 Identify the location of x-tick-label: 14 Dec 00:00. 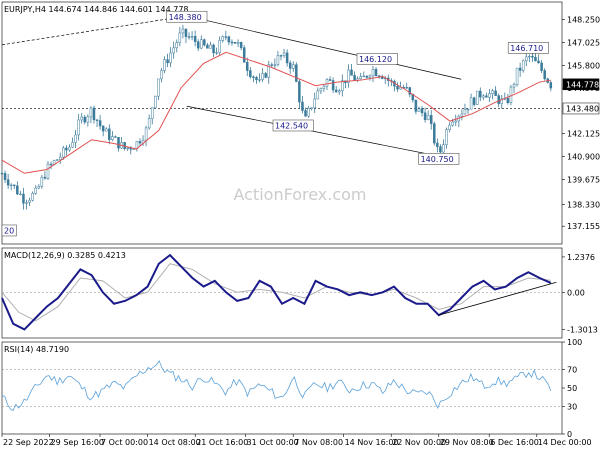
(565, 442).